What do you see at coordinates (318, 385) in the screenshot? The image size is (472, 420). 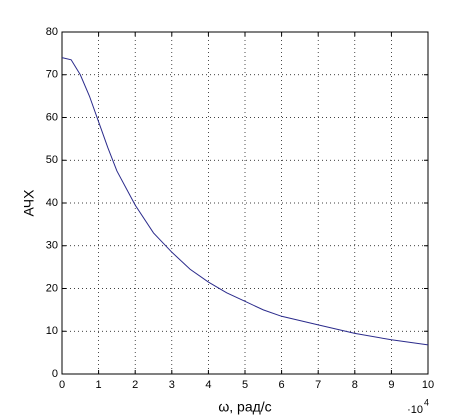 I see `x-tick-label: 7` at bounding box center [318, 385].